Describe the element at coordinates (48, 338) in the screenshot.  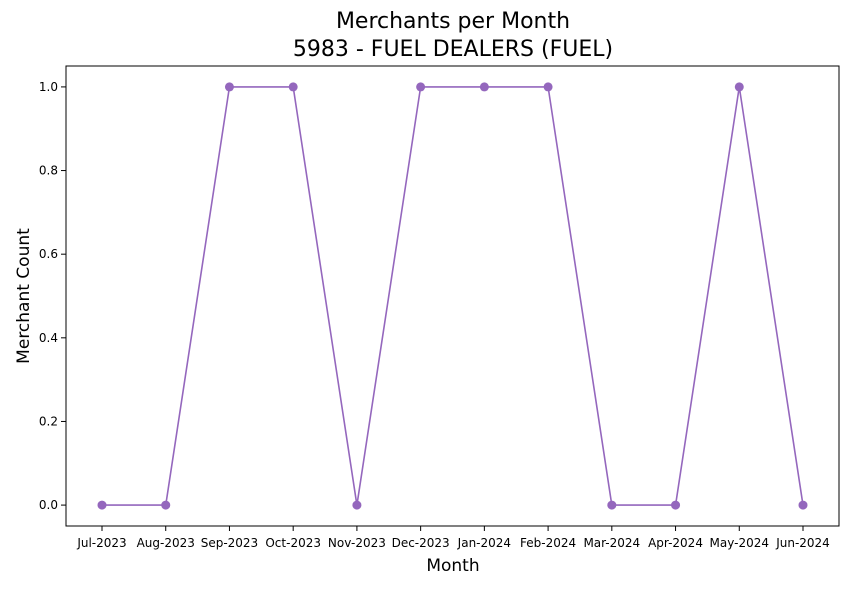
I see `y-tick-label: 0.4` at that location.